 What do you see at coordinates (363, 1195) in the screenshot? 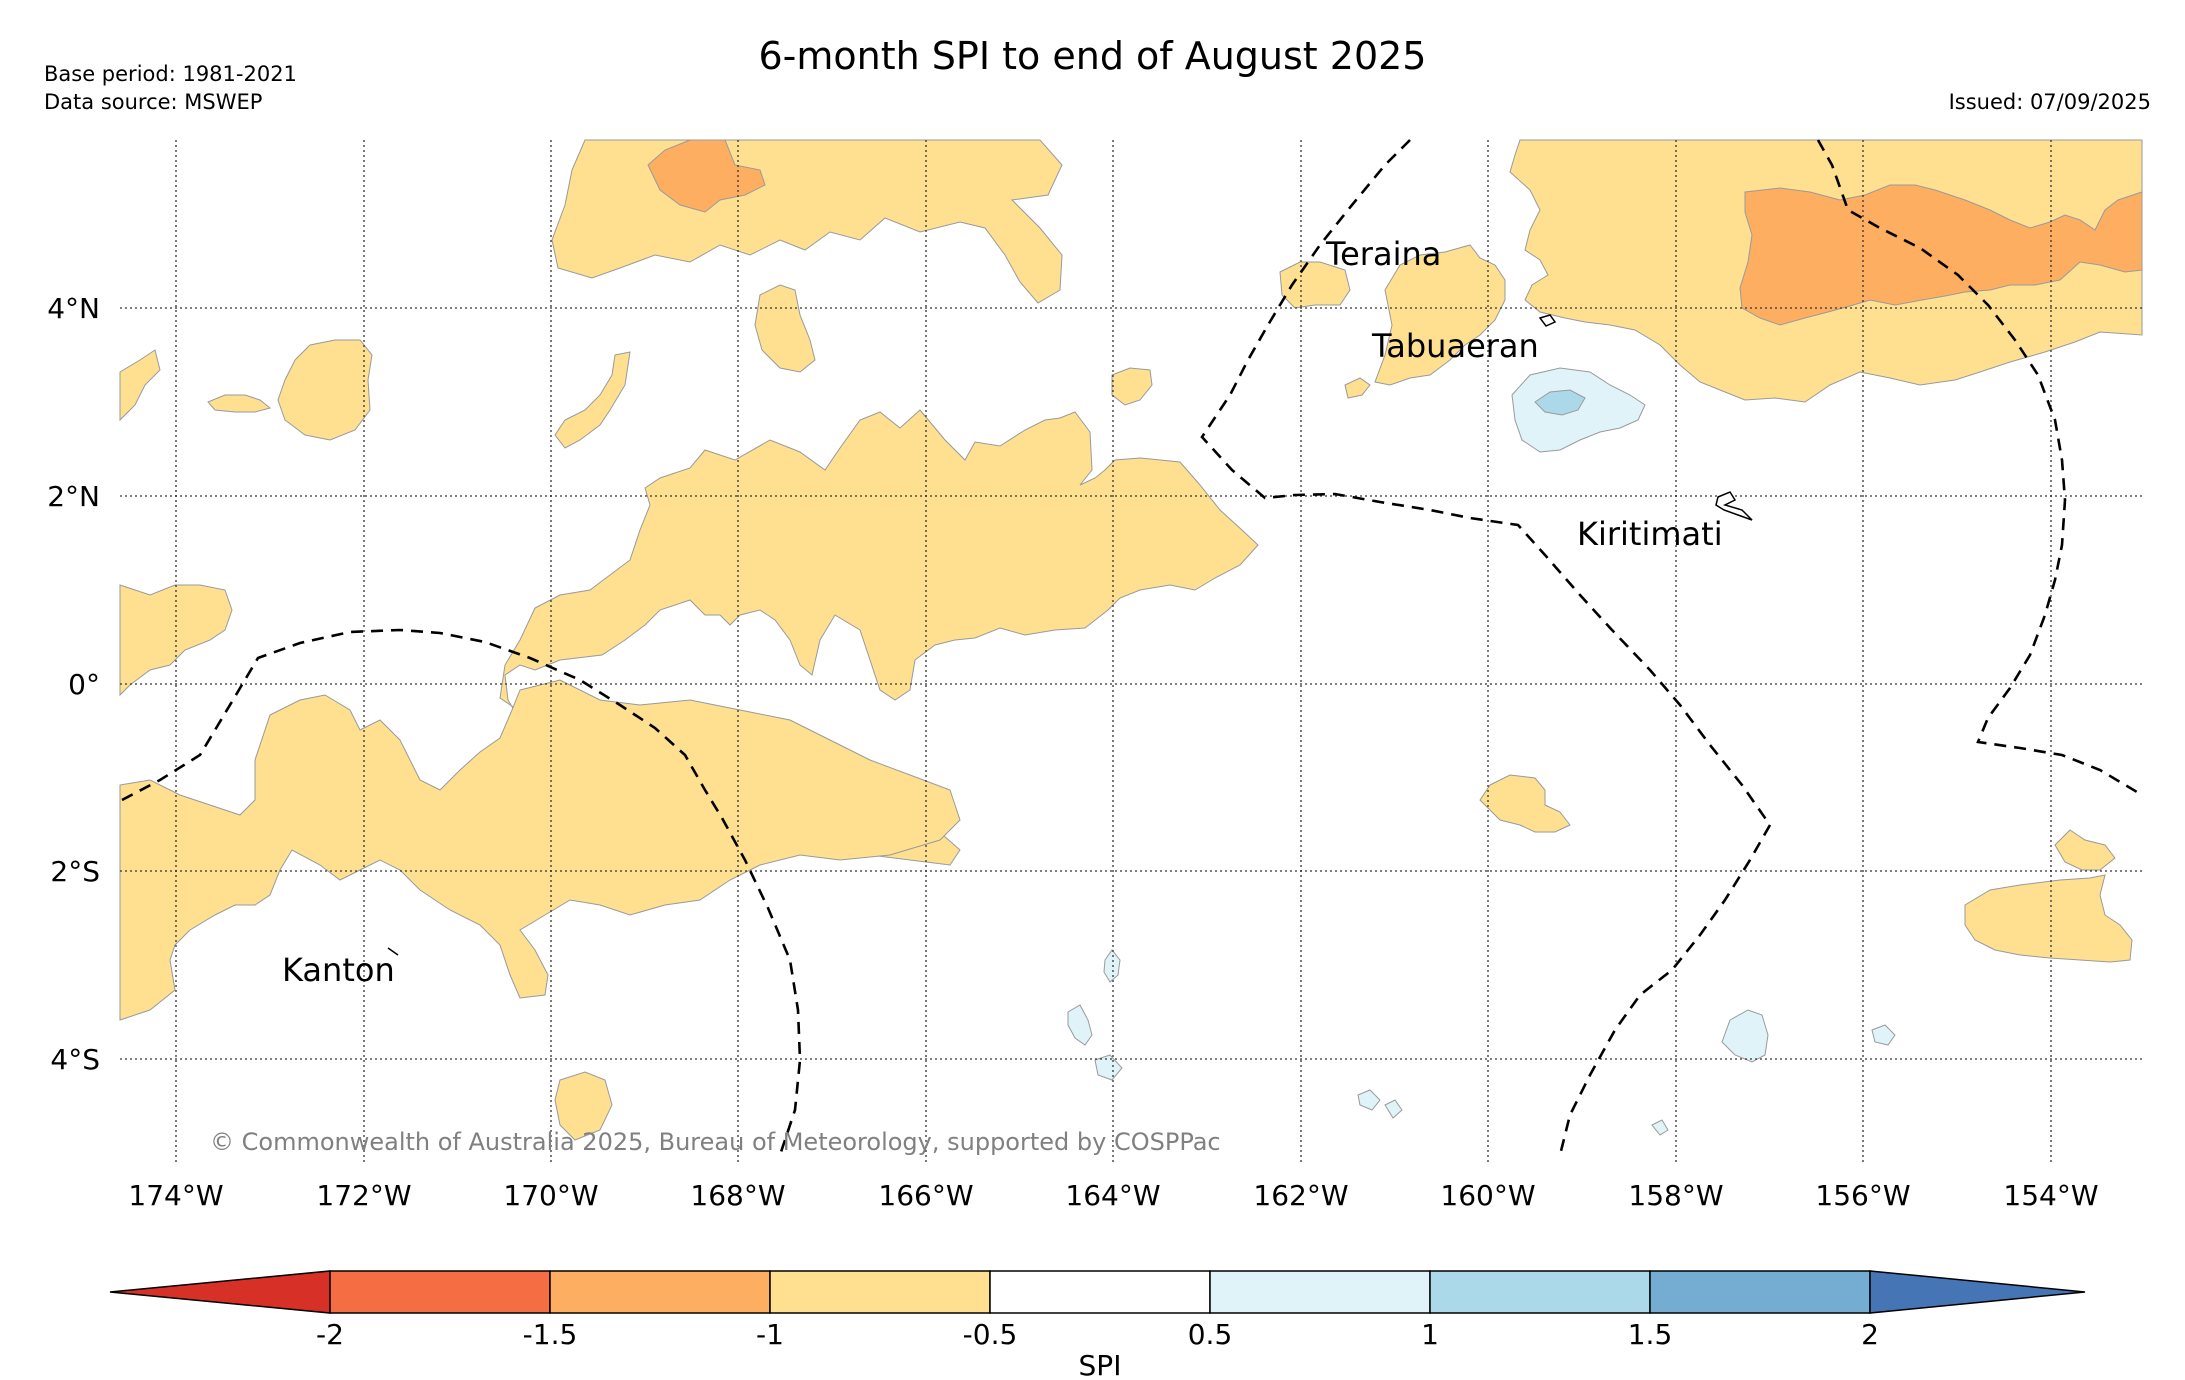
I see `lon-label-172w: 172°W` at bounding box center [363, 1195].